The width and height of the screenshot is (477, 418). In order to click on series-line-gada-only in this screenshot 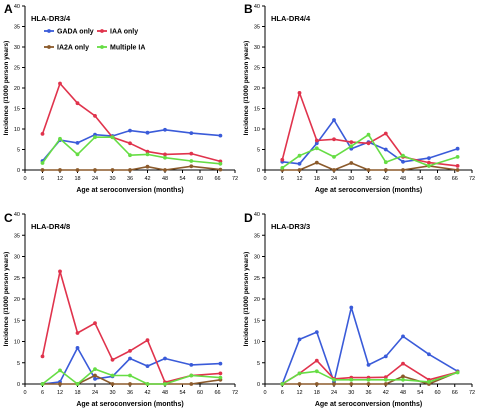, I will do `click(131, 145)`.